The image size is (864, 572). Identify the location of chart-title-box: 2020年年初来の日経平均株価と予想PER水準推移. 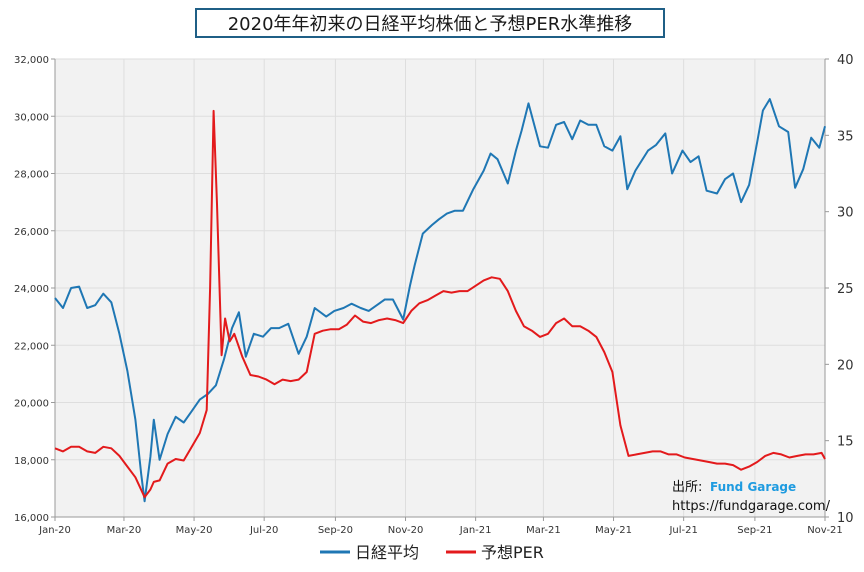
(430, 23).